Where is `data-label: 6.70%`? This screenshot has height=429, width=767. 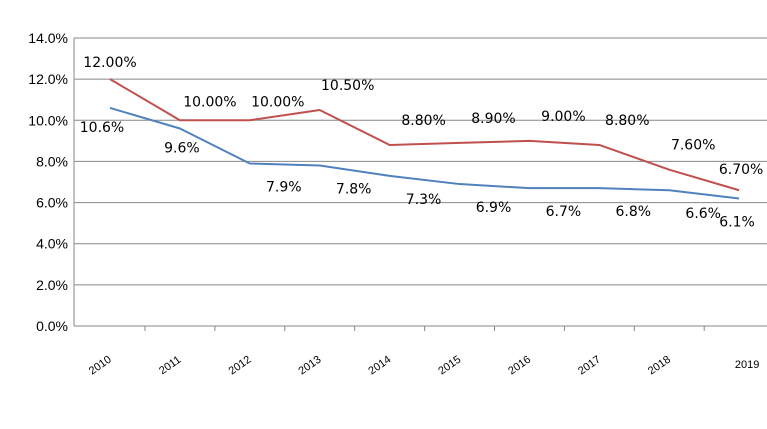 data-label: 6.70% is located at coordinates (741, 170).